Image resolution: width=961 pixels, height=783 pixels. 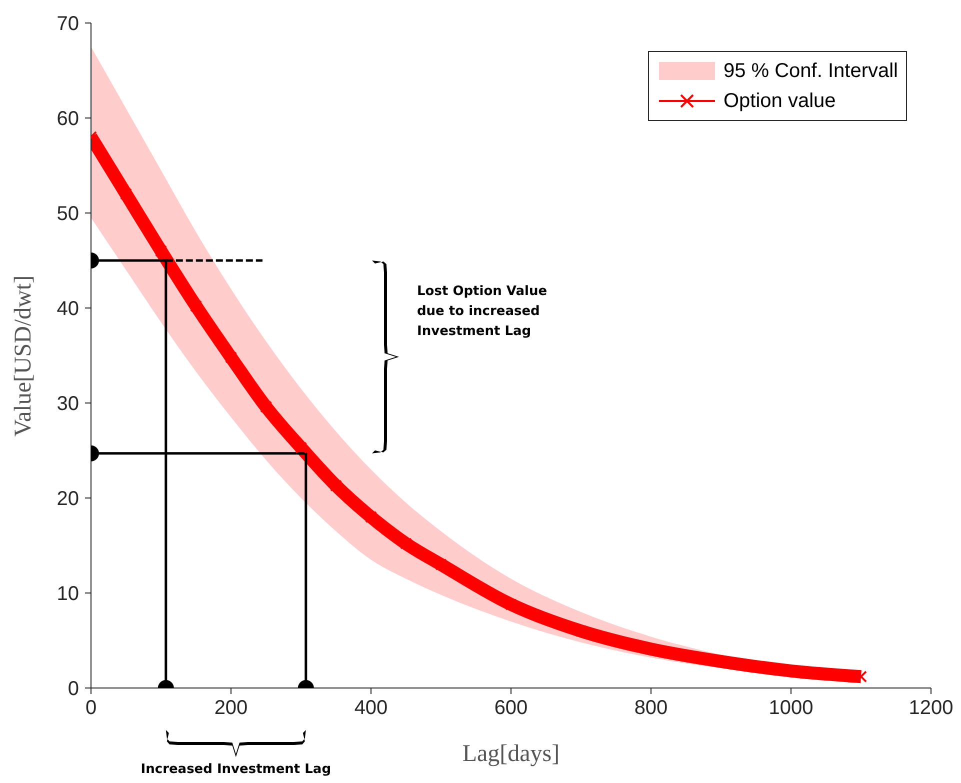 I want to click on x-tick-label: 200, so click(x=231, y=708).